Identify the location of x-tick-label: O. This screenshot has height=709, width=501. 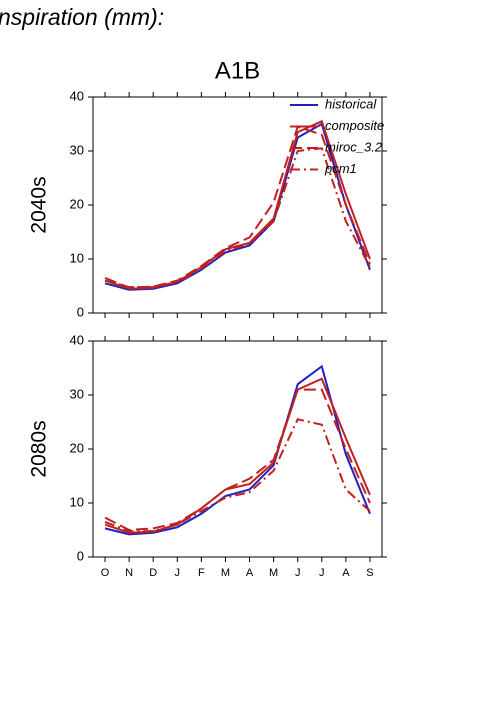
(105, 573).